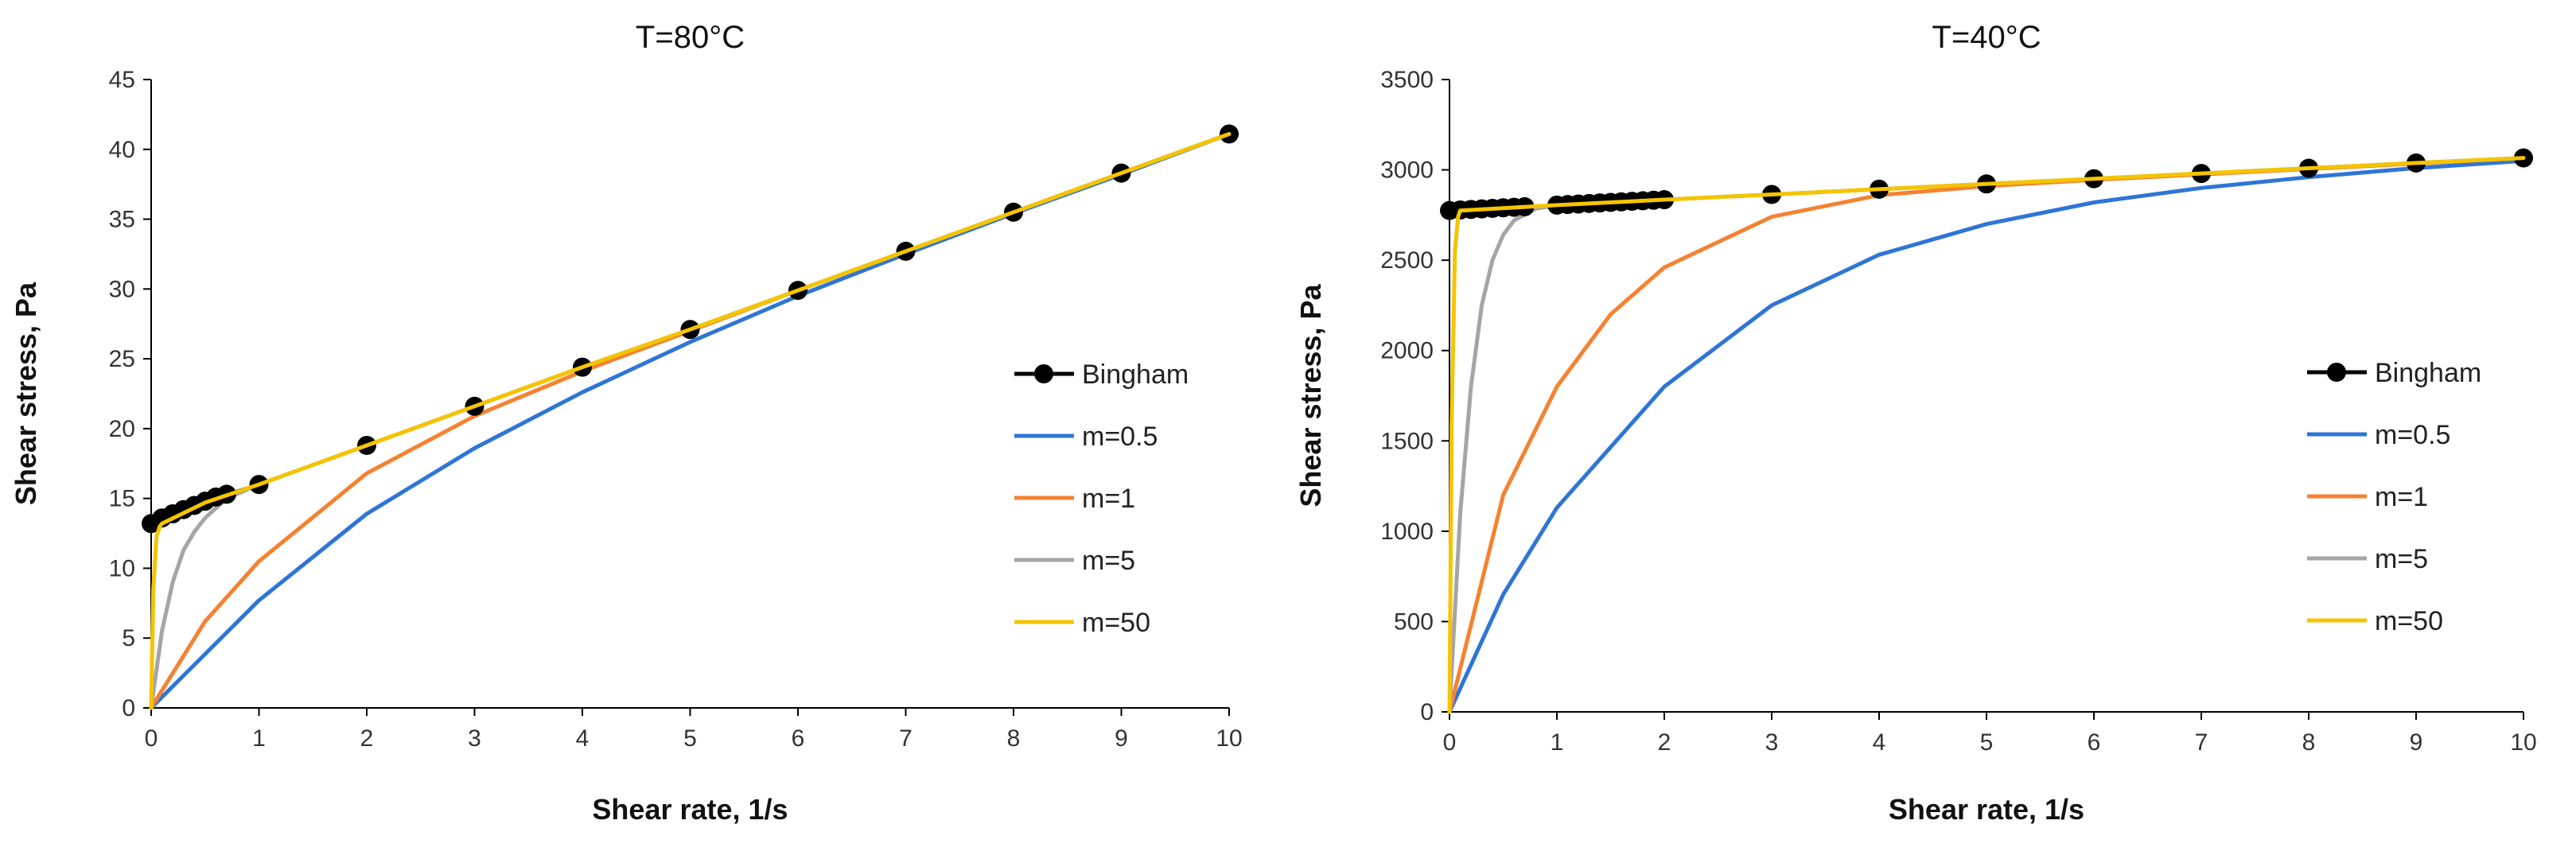  What do you see at coordinates (1414, 621) in the screenshot?
I see `y-tick-label: 500` at bounding box center [1414, 621].